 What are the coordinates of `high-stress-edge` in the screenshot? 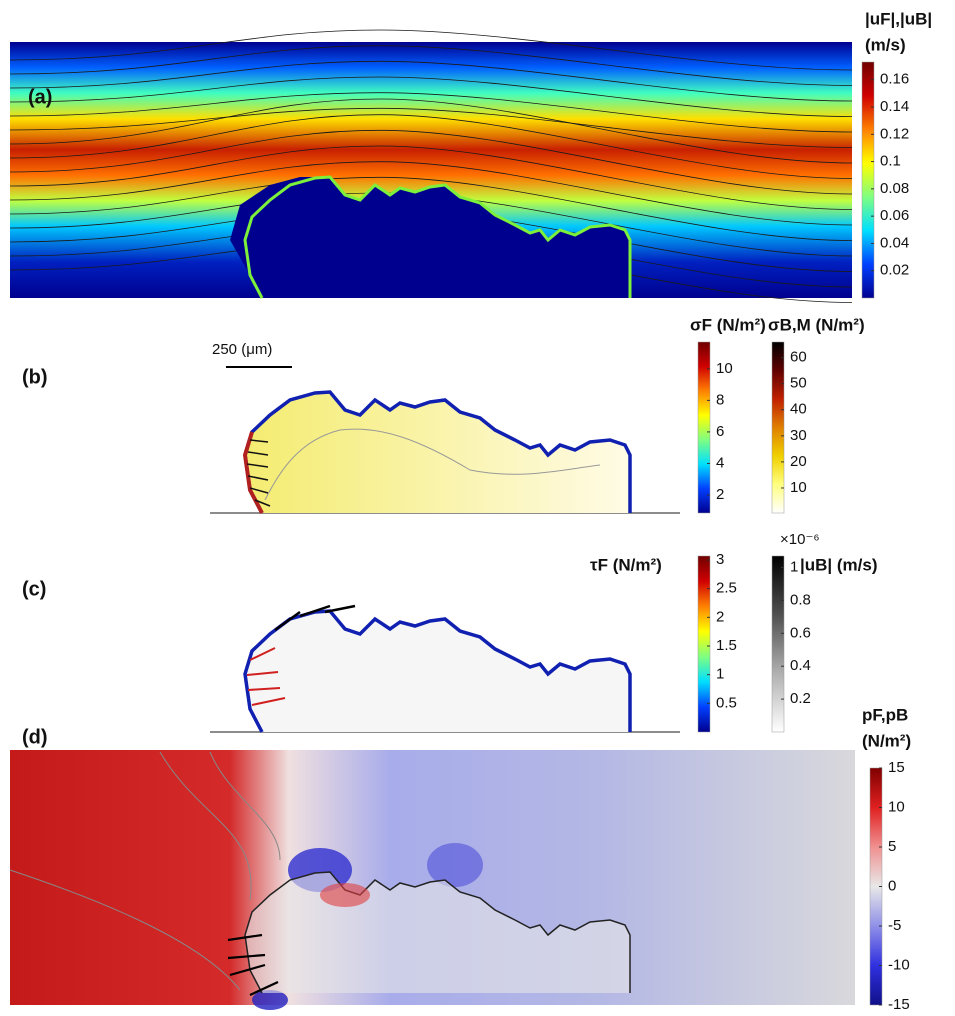 It's located at (253, 472).